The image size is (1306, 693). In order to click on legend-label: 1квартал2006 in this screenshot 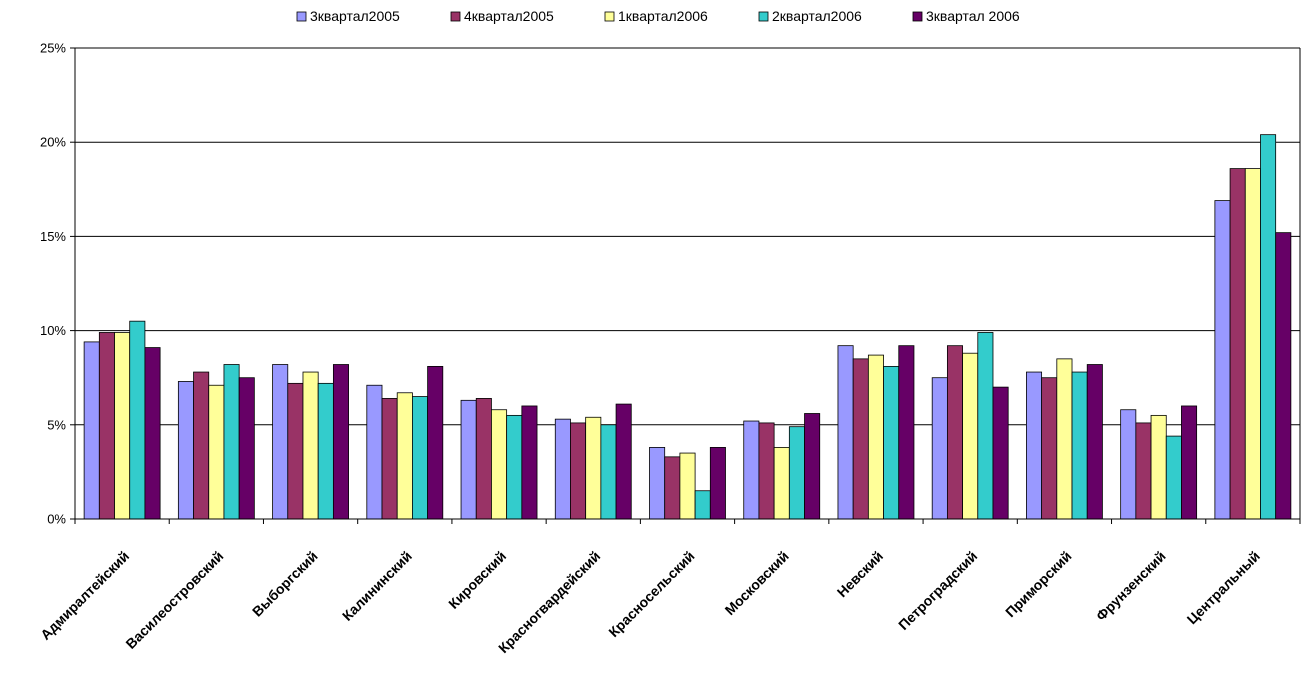, I will do `click(663, 16)`.